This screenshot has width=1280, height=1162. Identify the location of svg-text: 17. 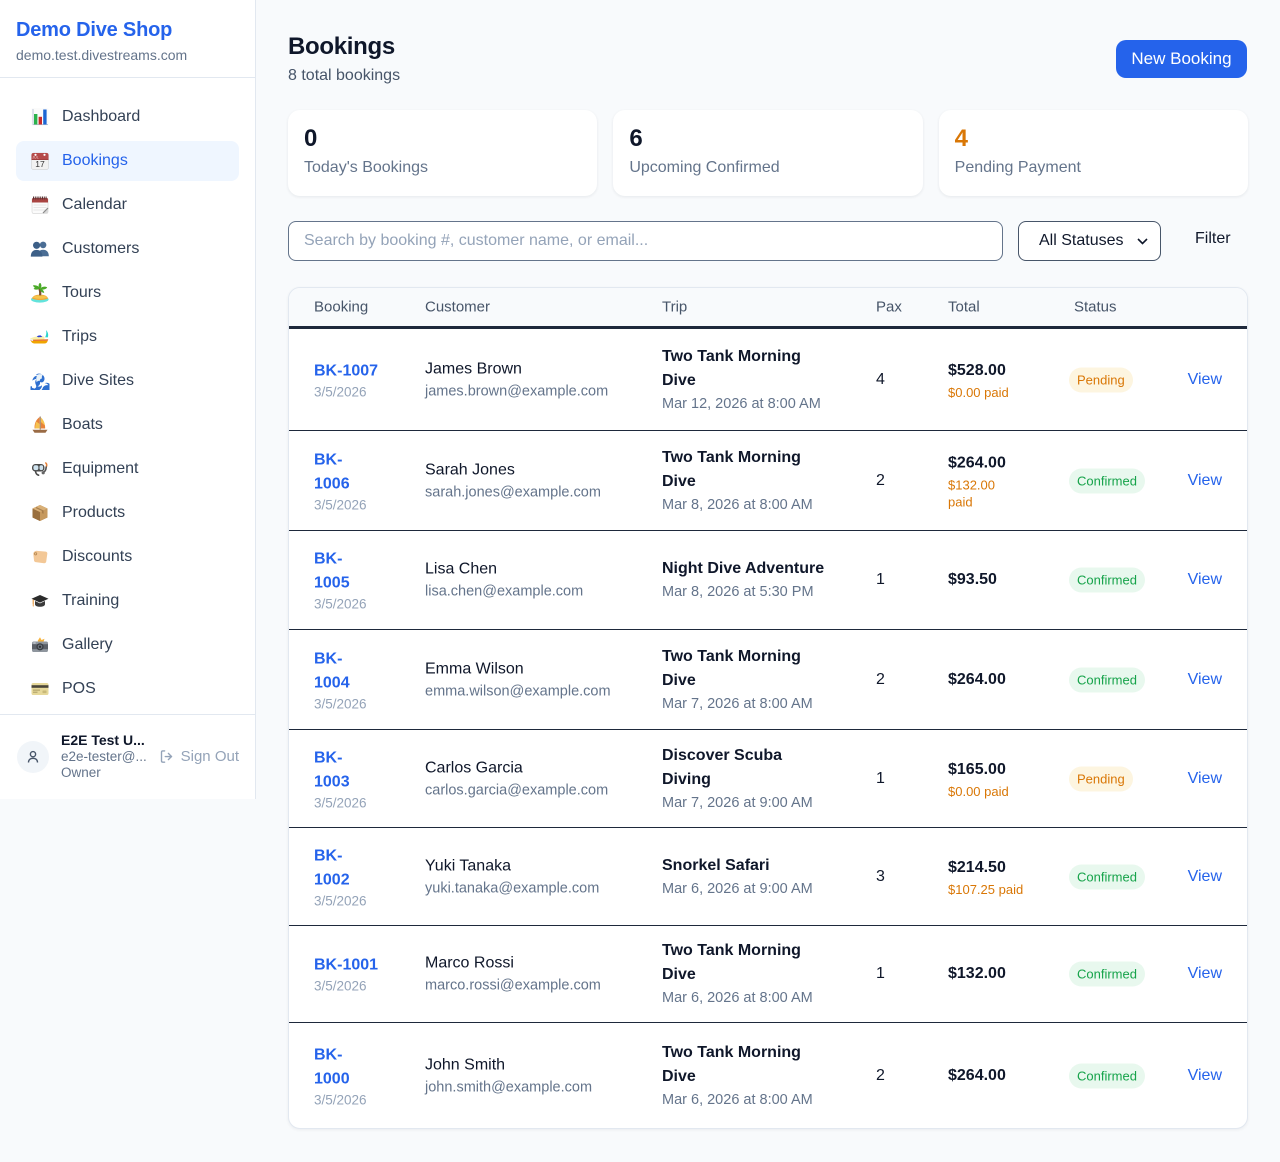
(40, 164).